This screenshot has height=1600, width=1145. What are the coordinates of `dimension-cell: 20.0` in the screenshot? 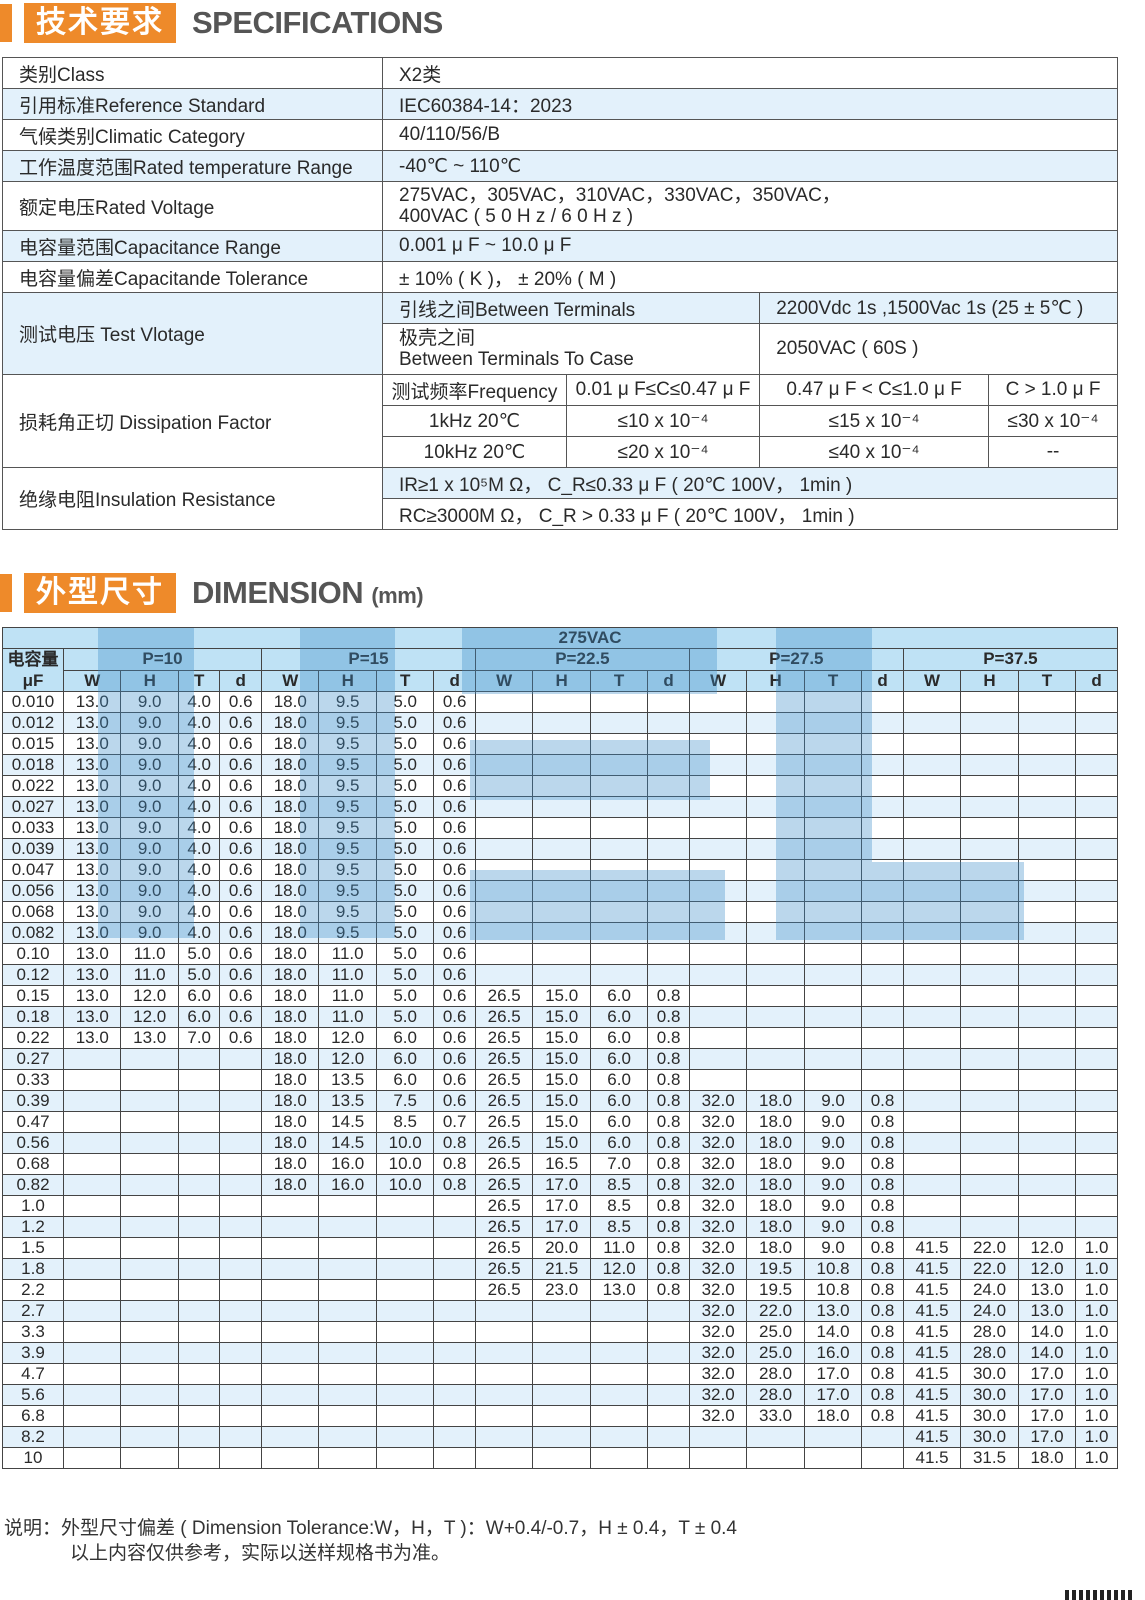 It's located at (561, 1248).